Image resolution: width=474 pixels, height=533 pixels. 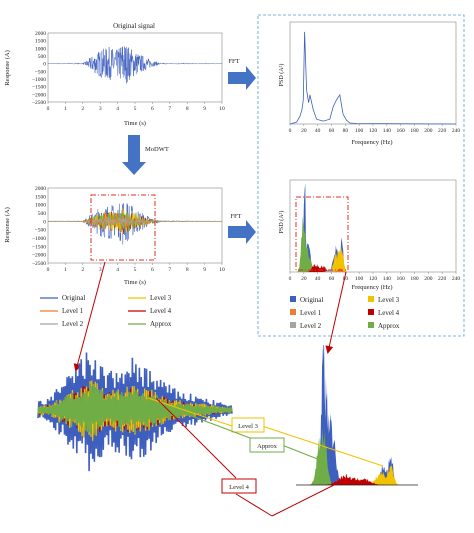 What do you see at coordinates (373, 270) in the screenshot?
I see `panel-d-series-level2` at bounding box center [373, 270].